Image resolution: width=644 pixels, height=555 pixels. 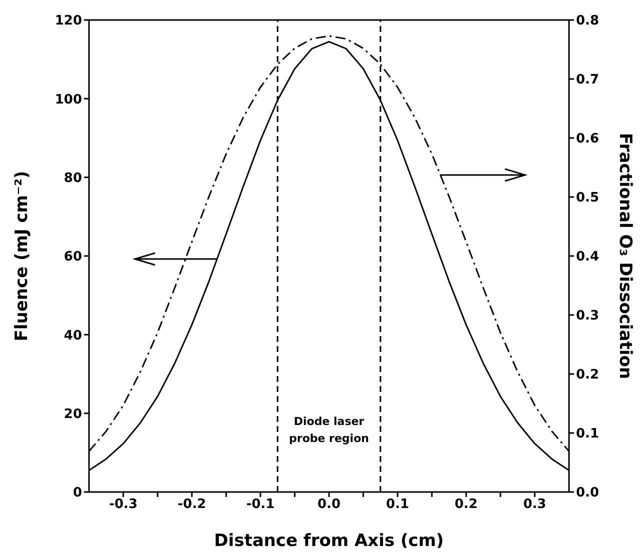 I want to click on y-tick-label: 40, so click(x=73, y=336).